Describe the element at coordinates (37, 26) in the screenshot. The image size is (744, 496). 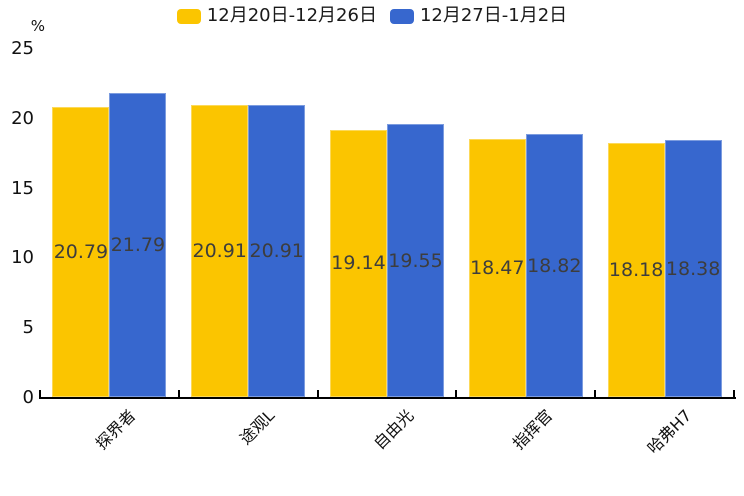
I see `y-axis-unit-label: %` at that location.